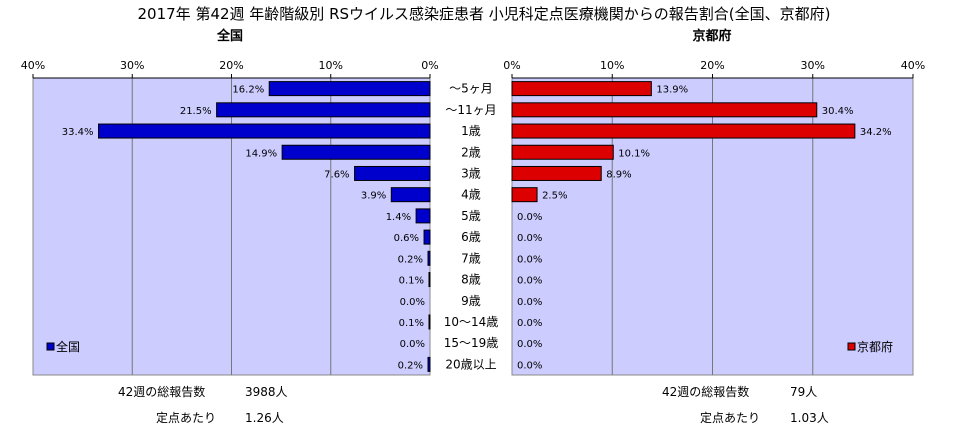 The width and height of the screenshot is (968, 435). What do you see at coordinates (554, 196) in the screenshot?
I see `kyoto-data-label: 2.5%` at bounding box center [554, 196].